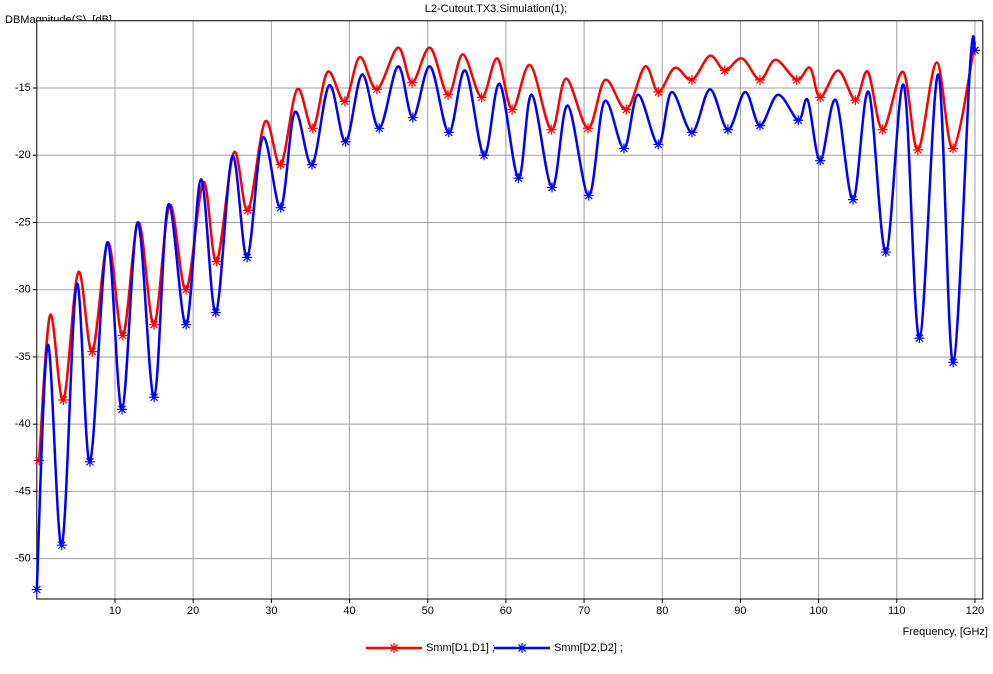 The width and height of the screenshot is (993, 674). I want to click on x-tick-label: 30, so click(271, 611).